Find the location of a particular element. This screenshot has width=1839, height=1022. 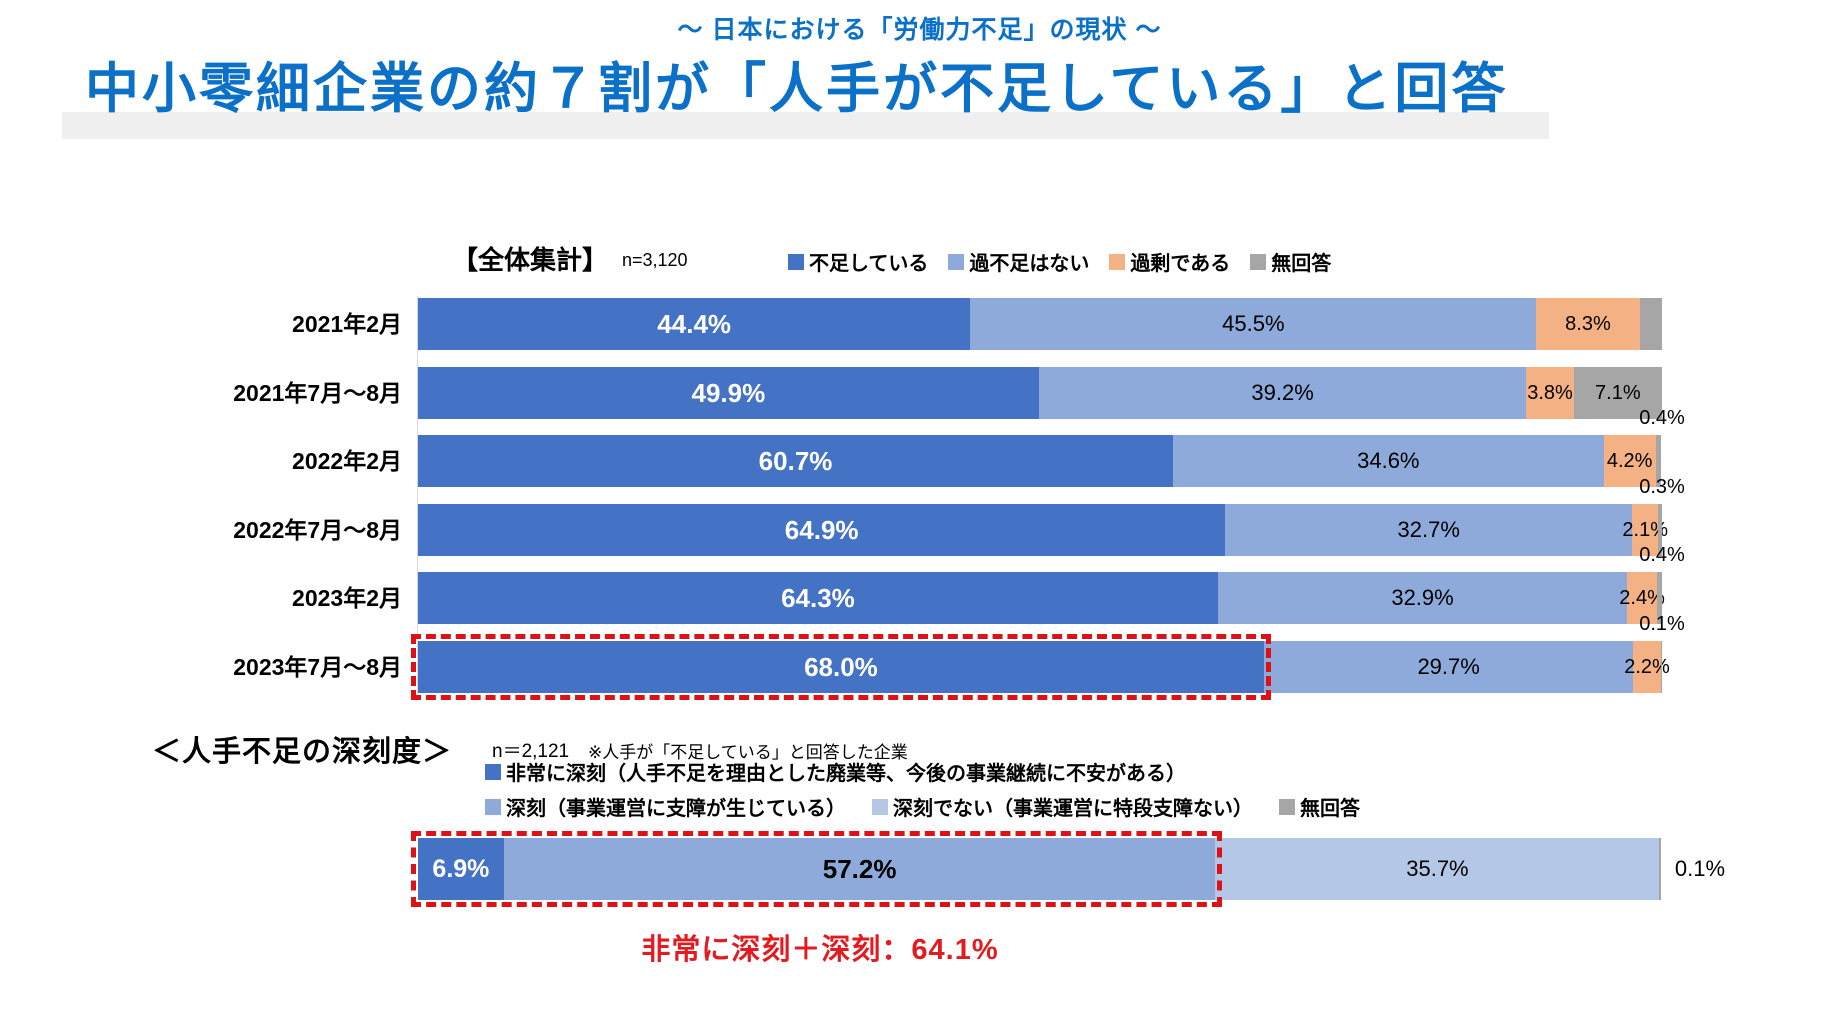

chart1-row: 2023年2月 64.3% 32.9% 2.4% 0.4% is located at coordinates (850, 584).